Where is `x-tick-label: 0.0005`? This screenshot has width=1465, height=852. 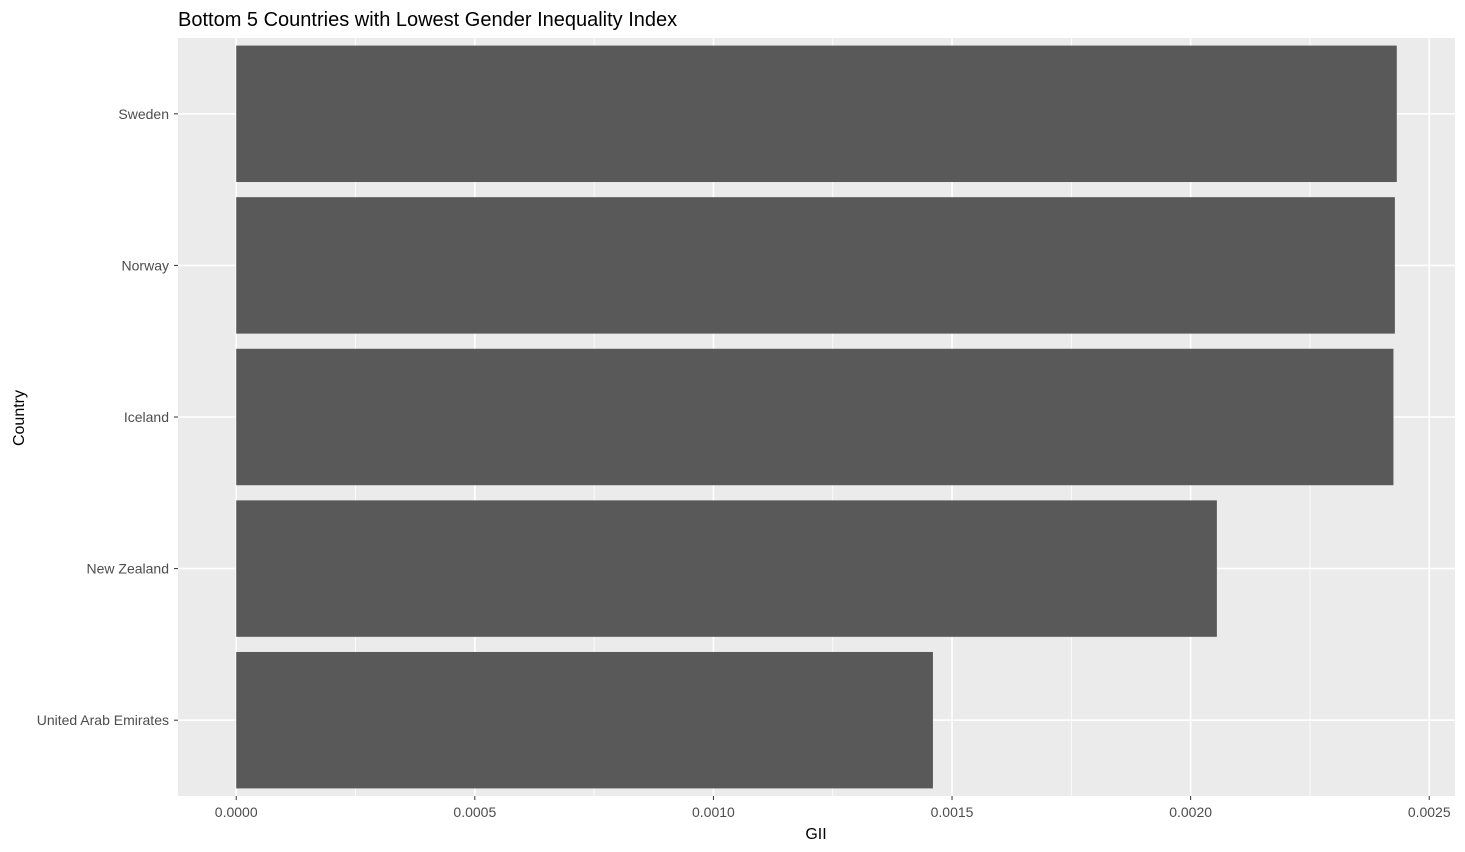 x-tick-label: 0.0005 is located at coordinates (474, 812).